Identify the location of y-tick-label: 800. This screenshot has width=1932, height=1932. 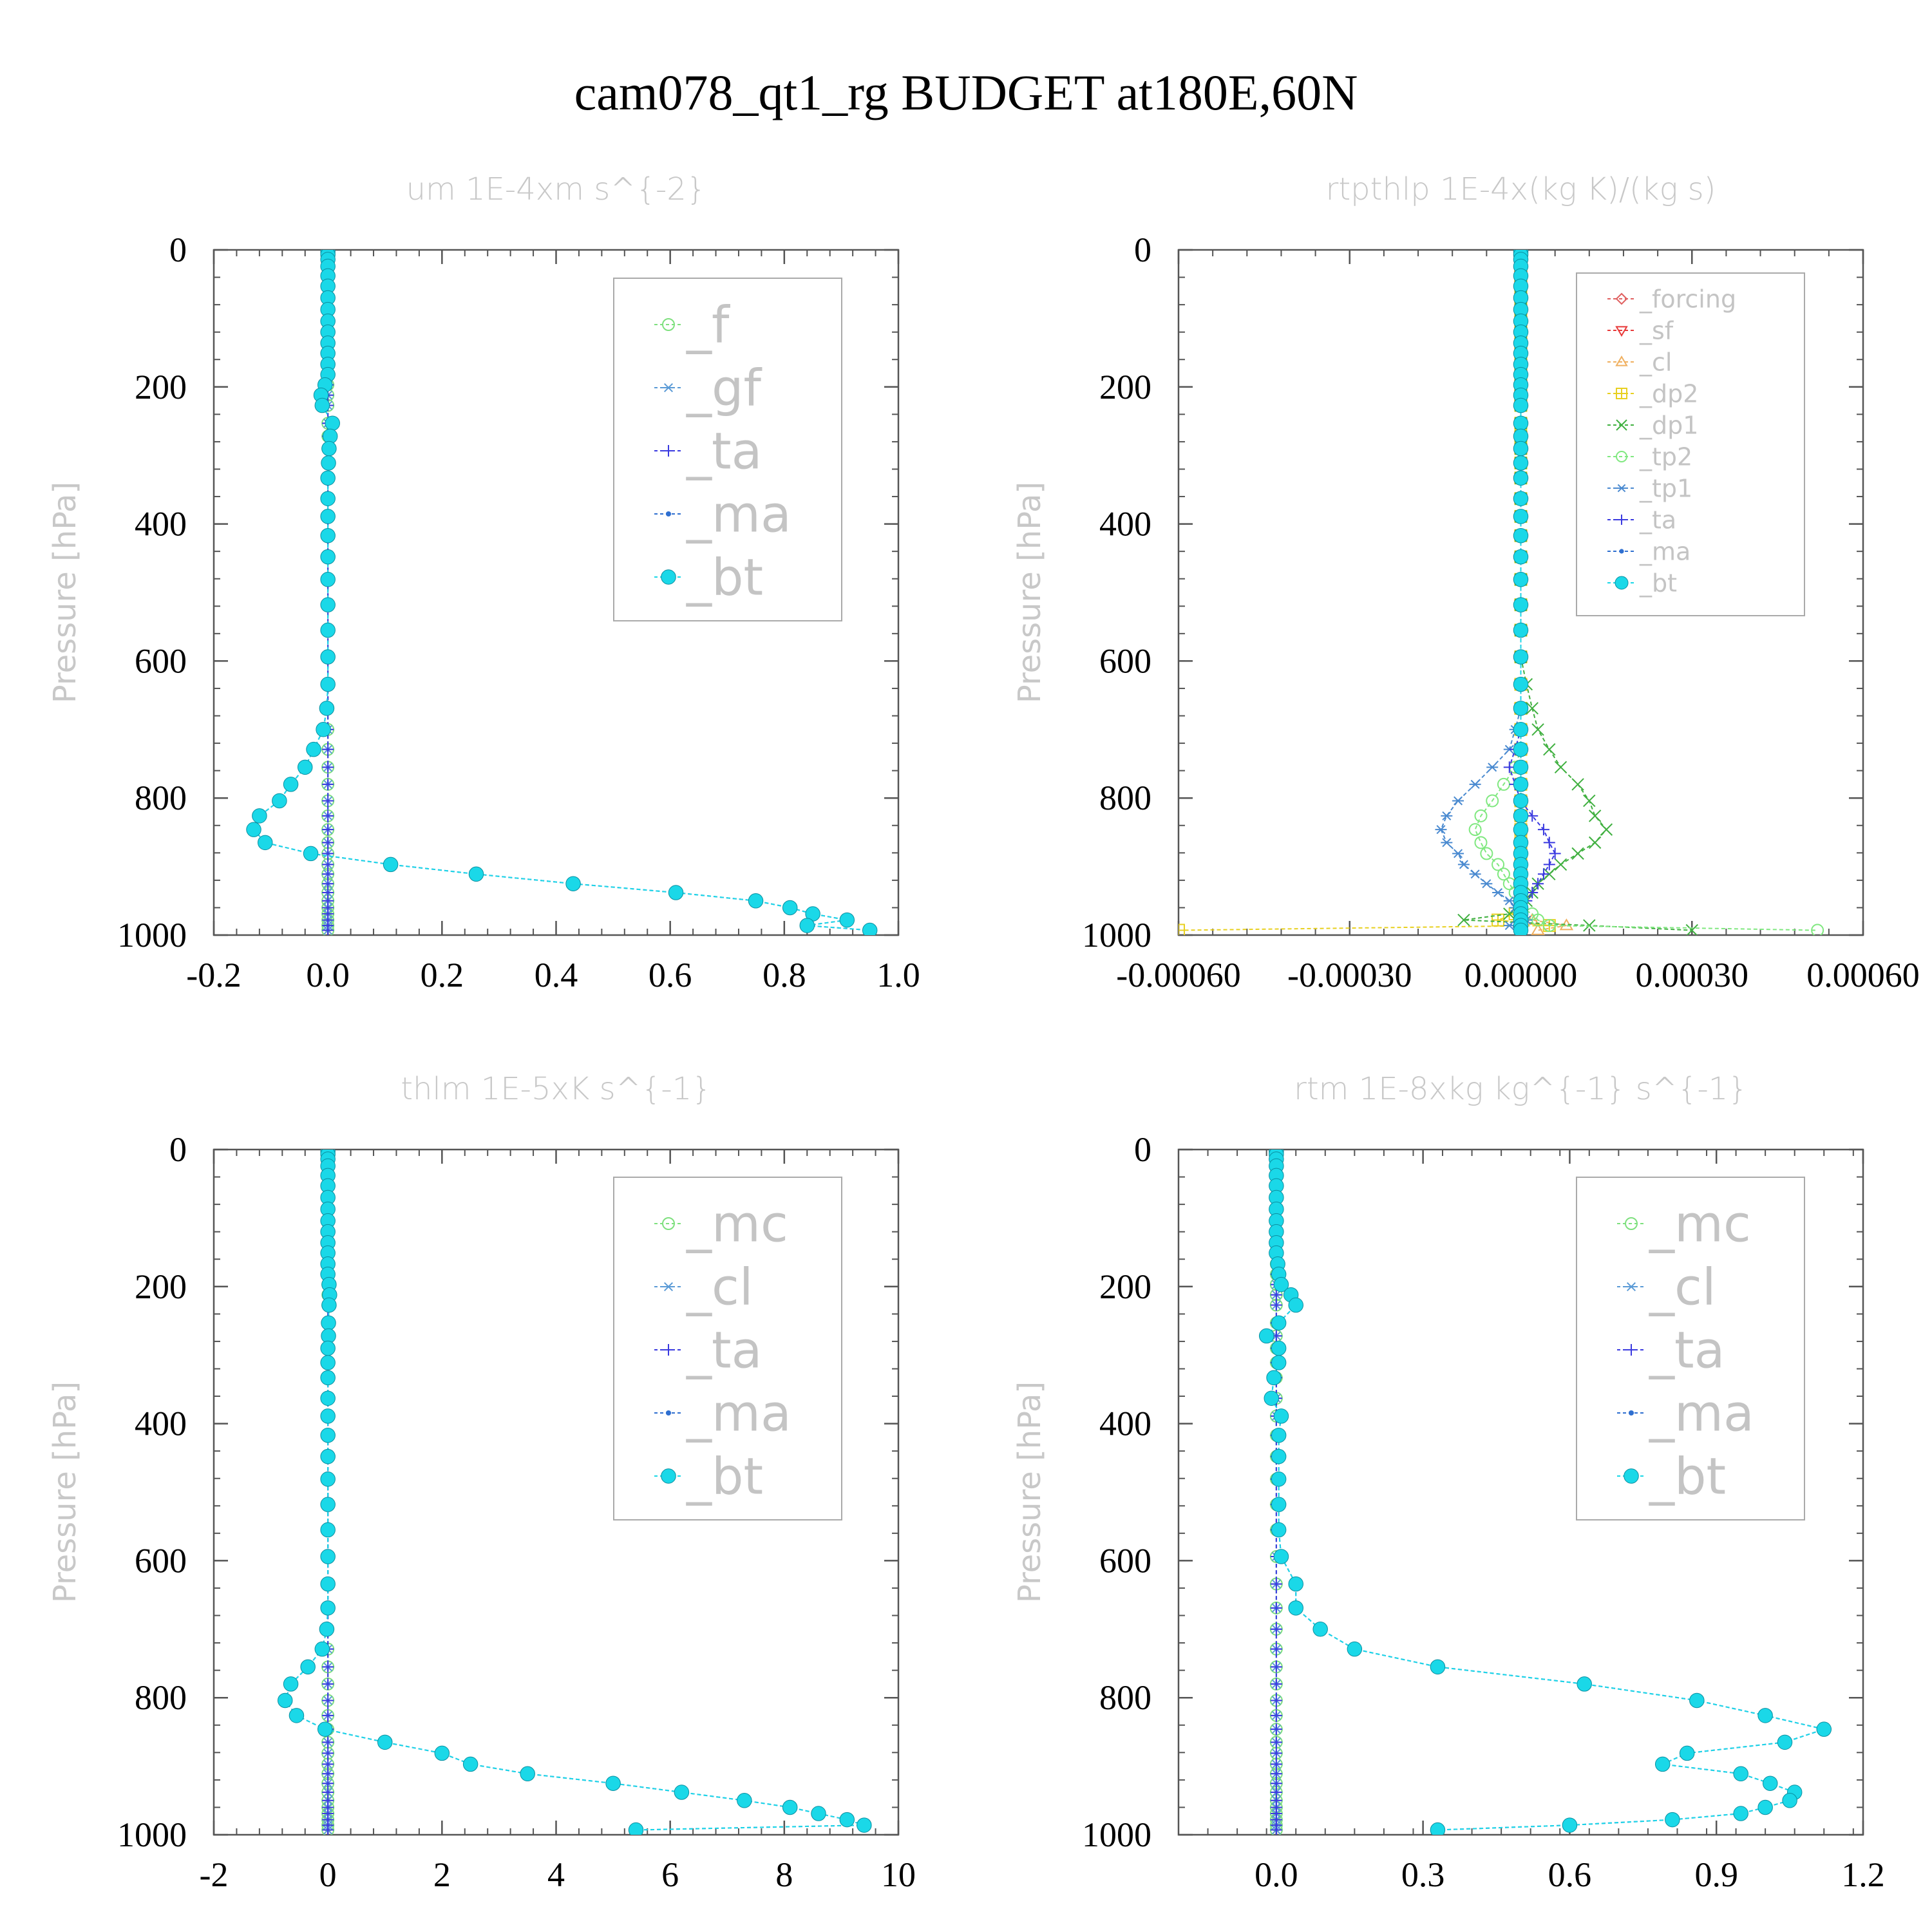
(161, 1698).